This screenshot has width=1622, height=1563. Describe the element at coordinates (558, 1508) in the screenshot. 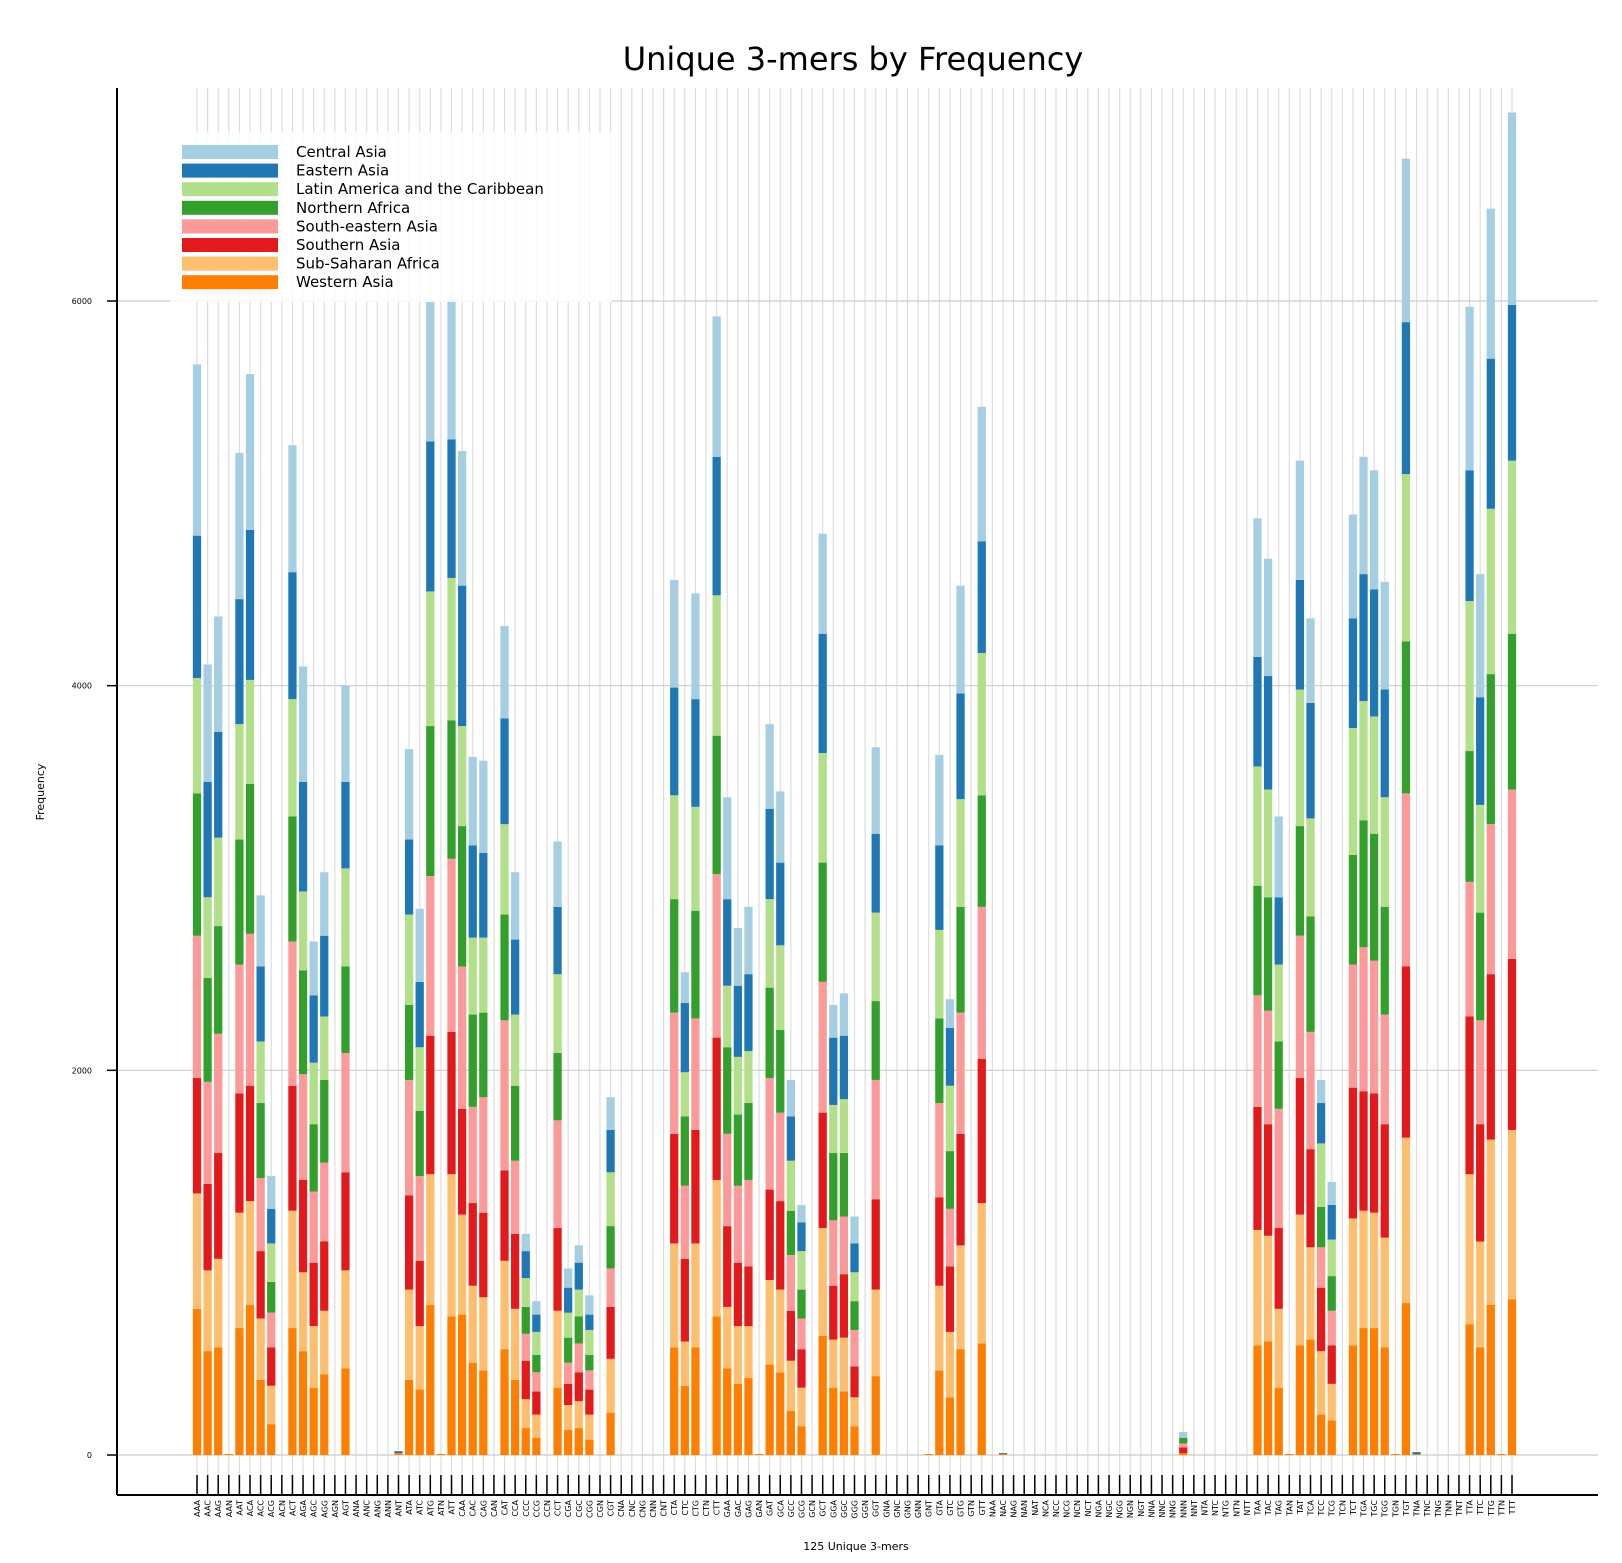

I see `x-tick-label: CCT` at that location.